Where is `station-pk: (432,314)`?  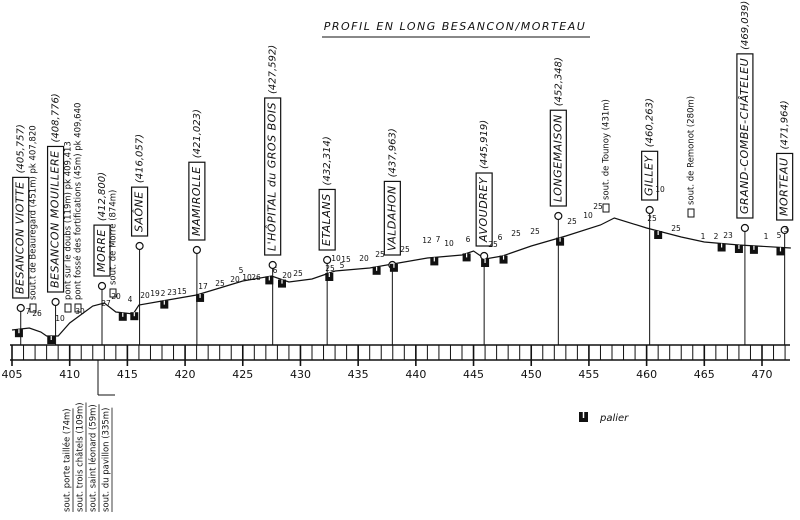 station-pk: (432,314) is located at coordinates (327, 160).